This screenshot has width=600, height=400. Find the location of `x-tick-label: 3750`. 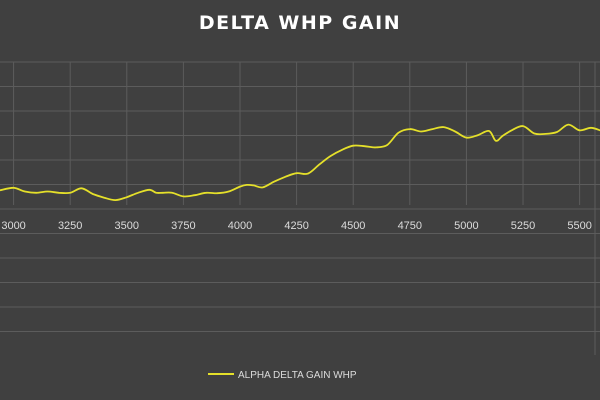

x-tick-label: 3750 is located at coordinates (183, 226).